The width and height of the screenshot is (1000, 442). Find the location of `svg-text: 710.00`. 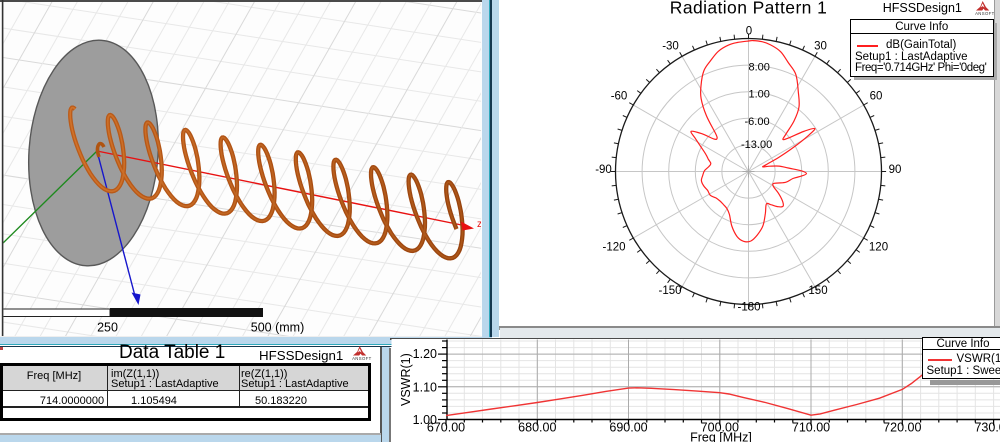

svg-text: 710.00 is located at coordinates (811, 428).